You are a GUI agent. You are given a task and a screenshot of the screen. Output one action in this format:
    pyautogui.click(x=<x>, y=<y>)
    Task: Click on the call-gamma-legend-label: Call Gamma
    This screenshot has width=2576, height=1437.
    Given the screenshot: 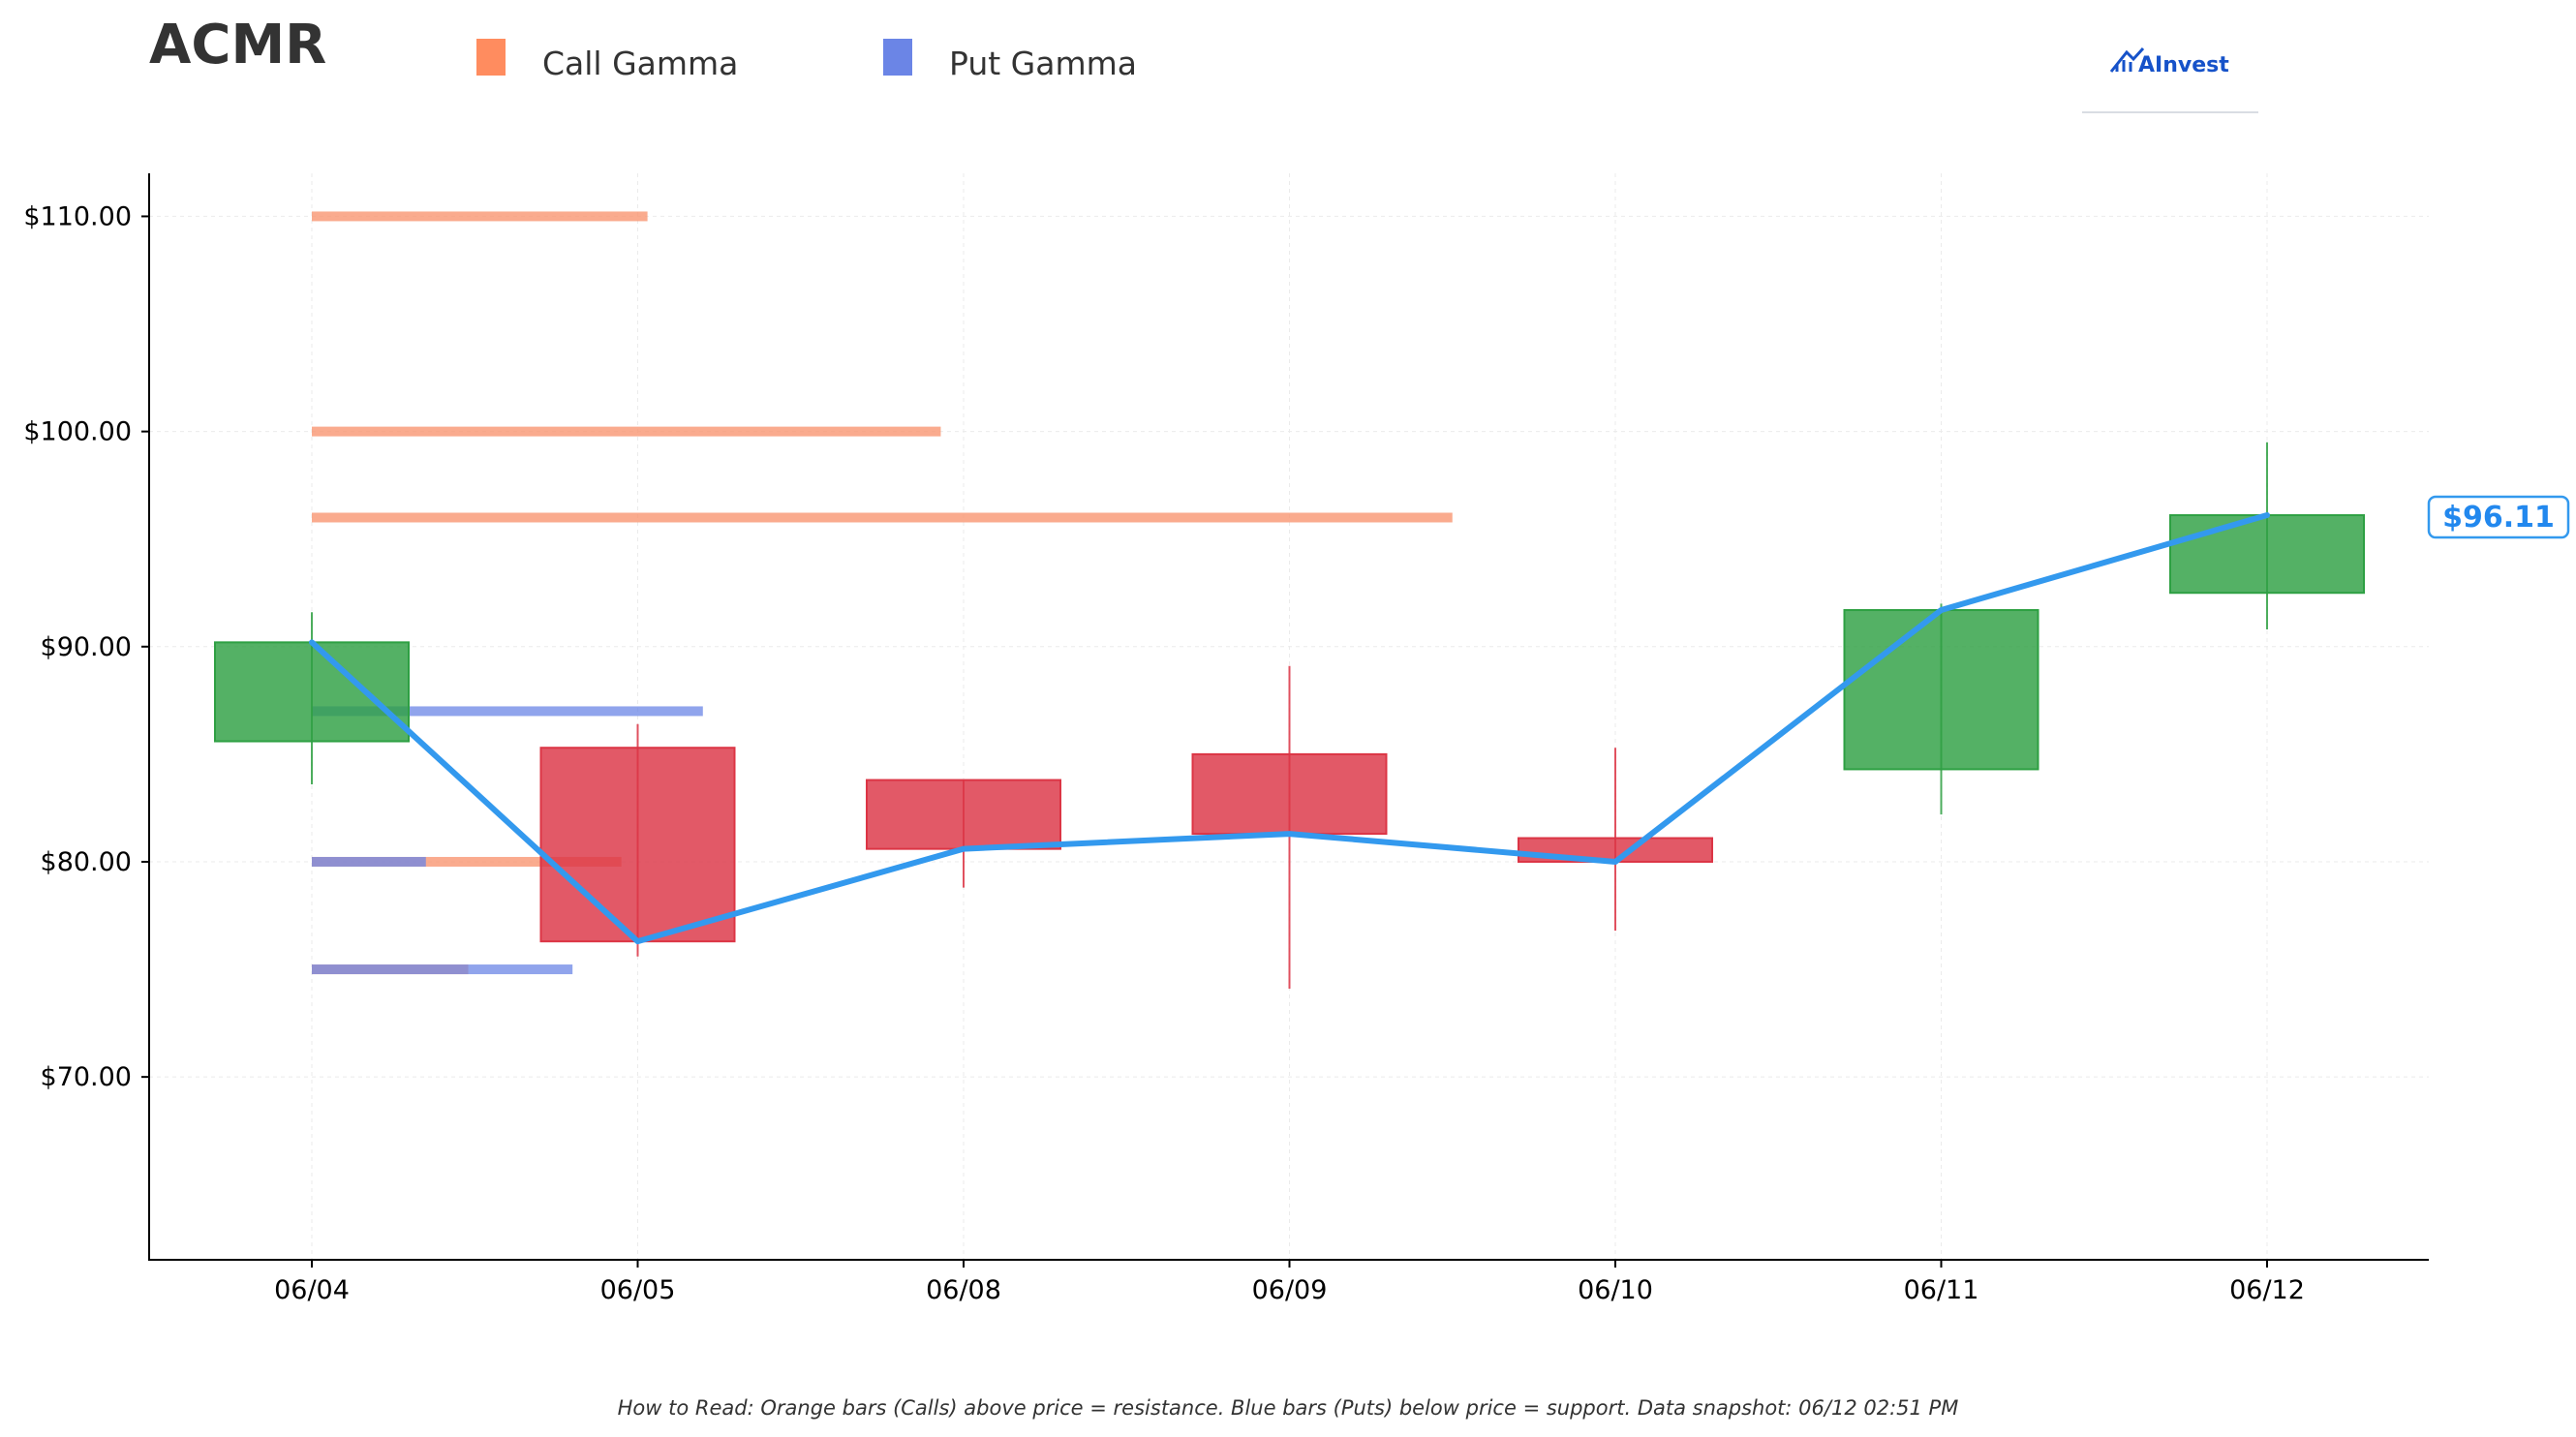 What is the action you would take?
    pyautogui.click(x=640, y=64)
    